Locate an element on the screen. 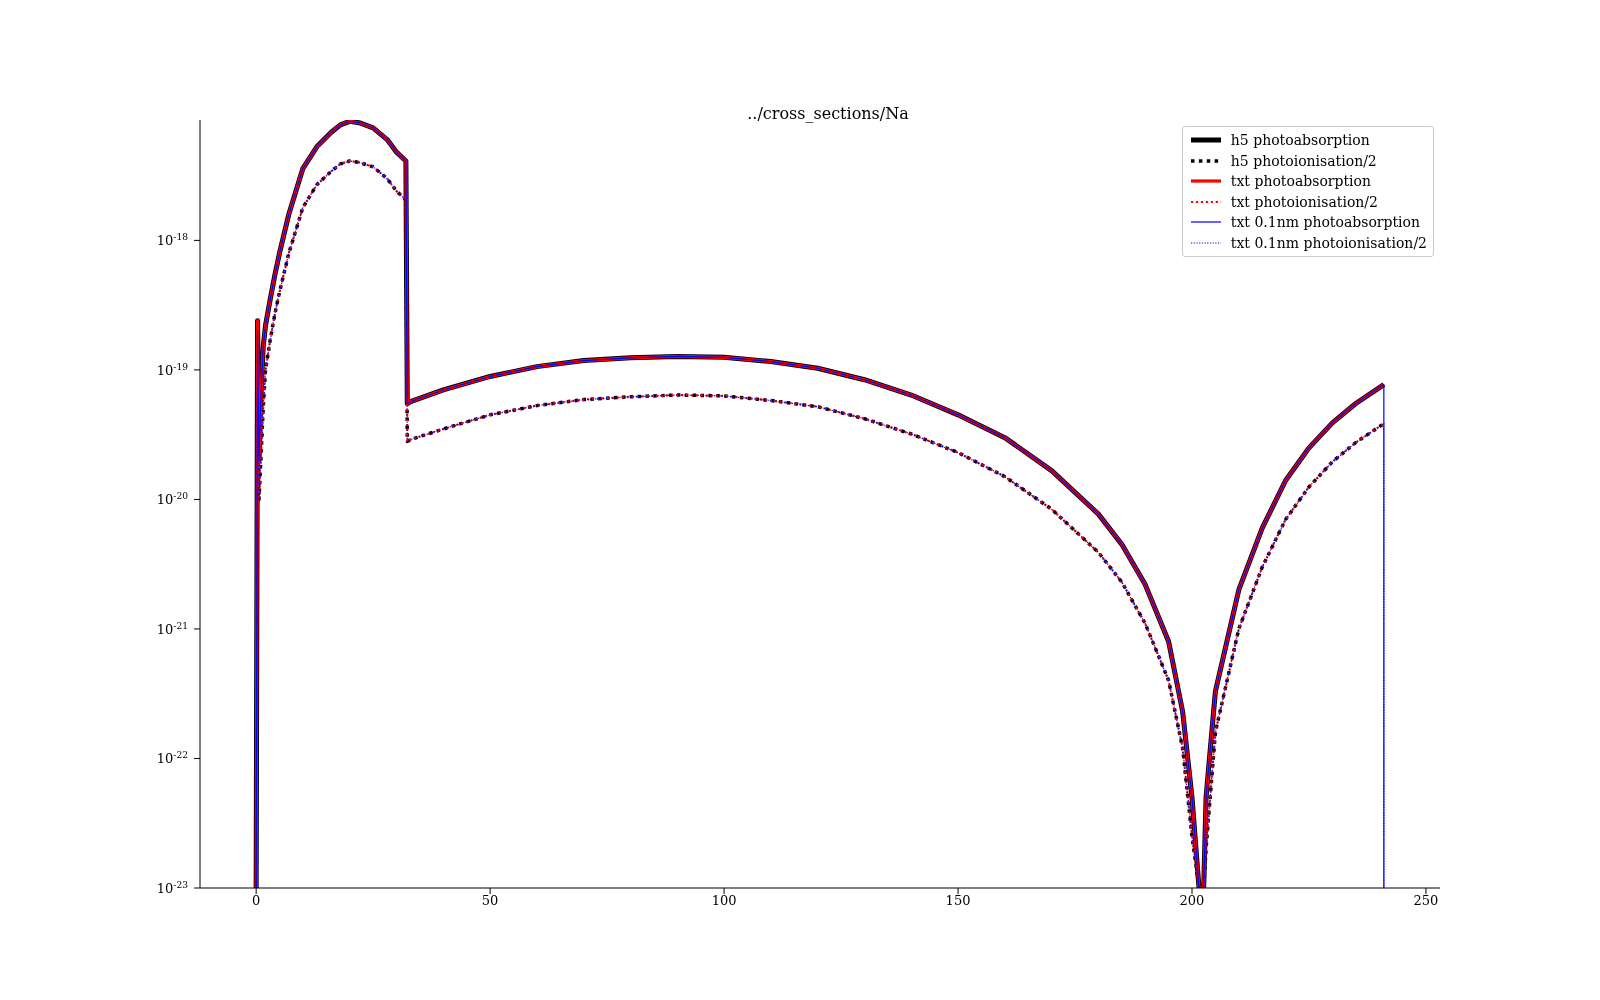 Image resolution: width=1600 pixels, height=1000 pixels. y-tick-label: 10$^{-18}$ is located at coordinates (172, 240).